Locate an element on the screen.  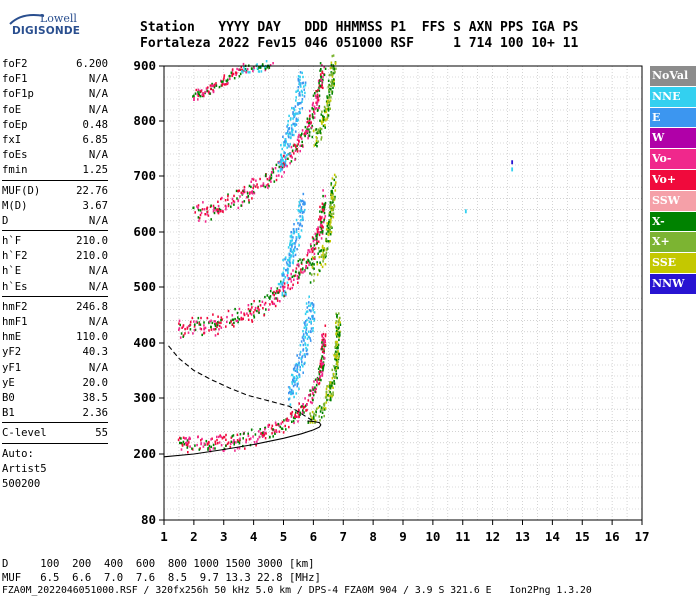
param-value: 210.0 is located at coordinates (92, 241).